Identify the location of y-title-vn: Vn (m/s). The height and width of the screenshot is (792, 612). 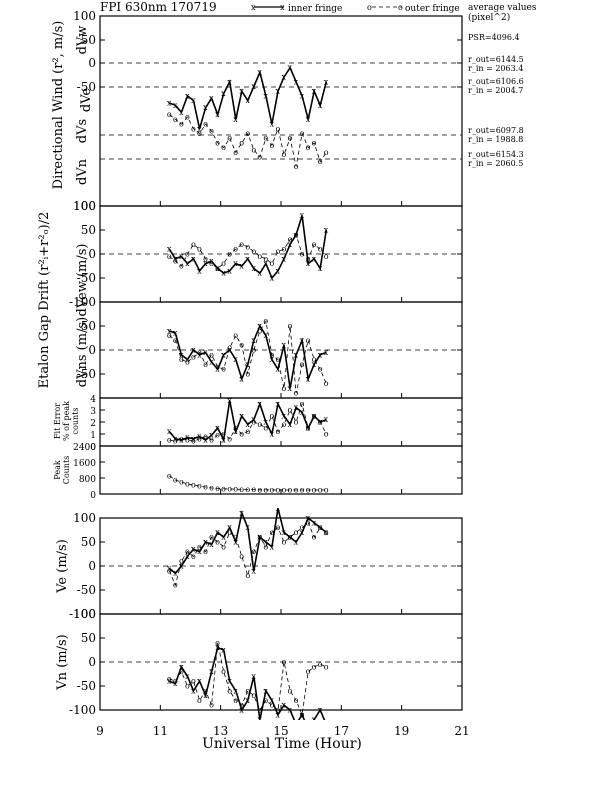
(62, 662).